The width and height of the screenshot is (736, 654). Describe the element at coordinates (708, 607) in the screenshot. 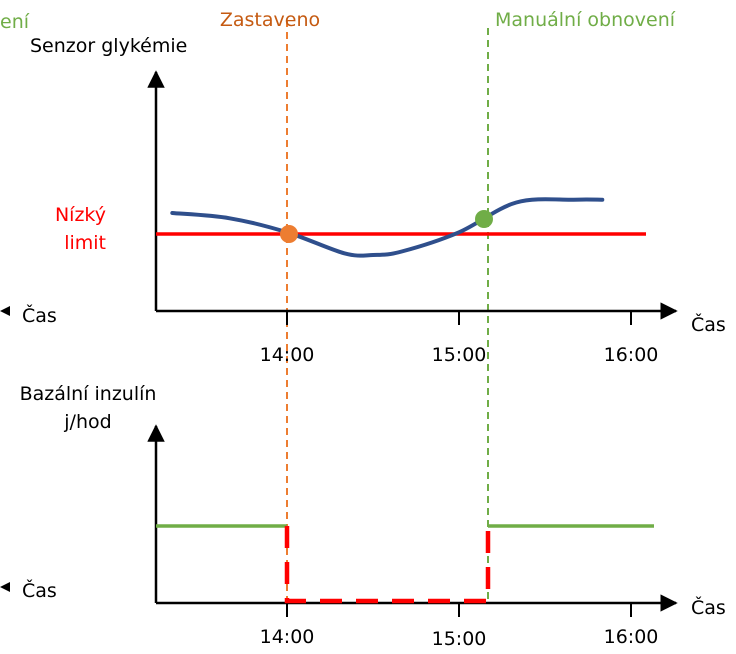

I see `basal-x-axis-label: Čas` at that location.